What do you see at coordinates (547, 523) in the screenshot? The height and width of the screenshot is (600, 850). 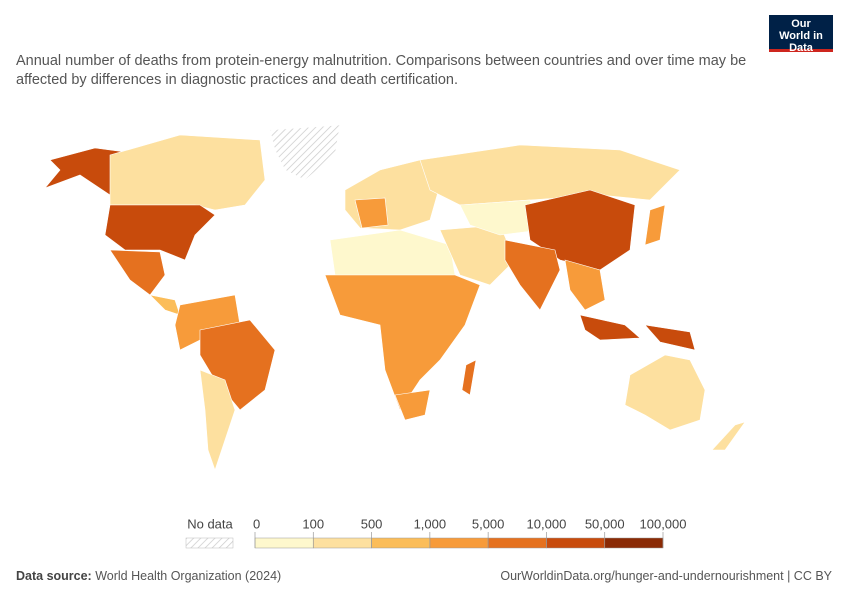 I see `legend-tick-label: 10,000` at bounding box center [547, 523].